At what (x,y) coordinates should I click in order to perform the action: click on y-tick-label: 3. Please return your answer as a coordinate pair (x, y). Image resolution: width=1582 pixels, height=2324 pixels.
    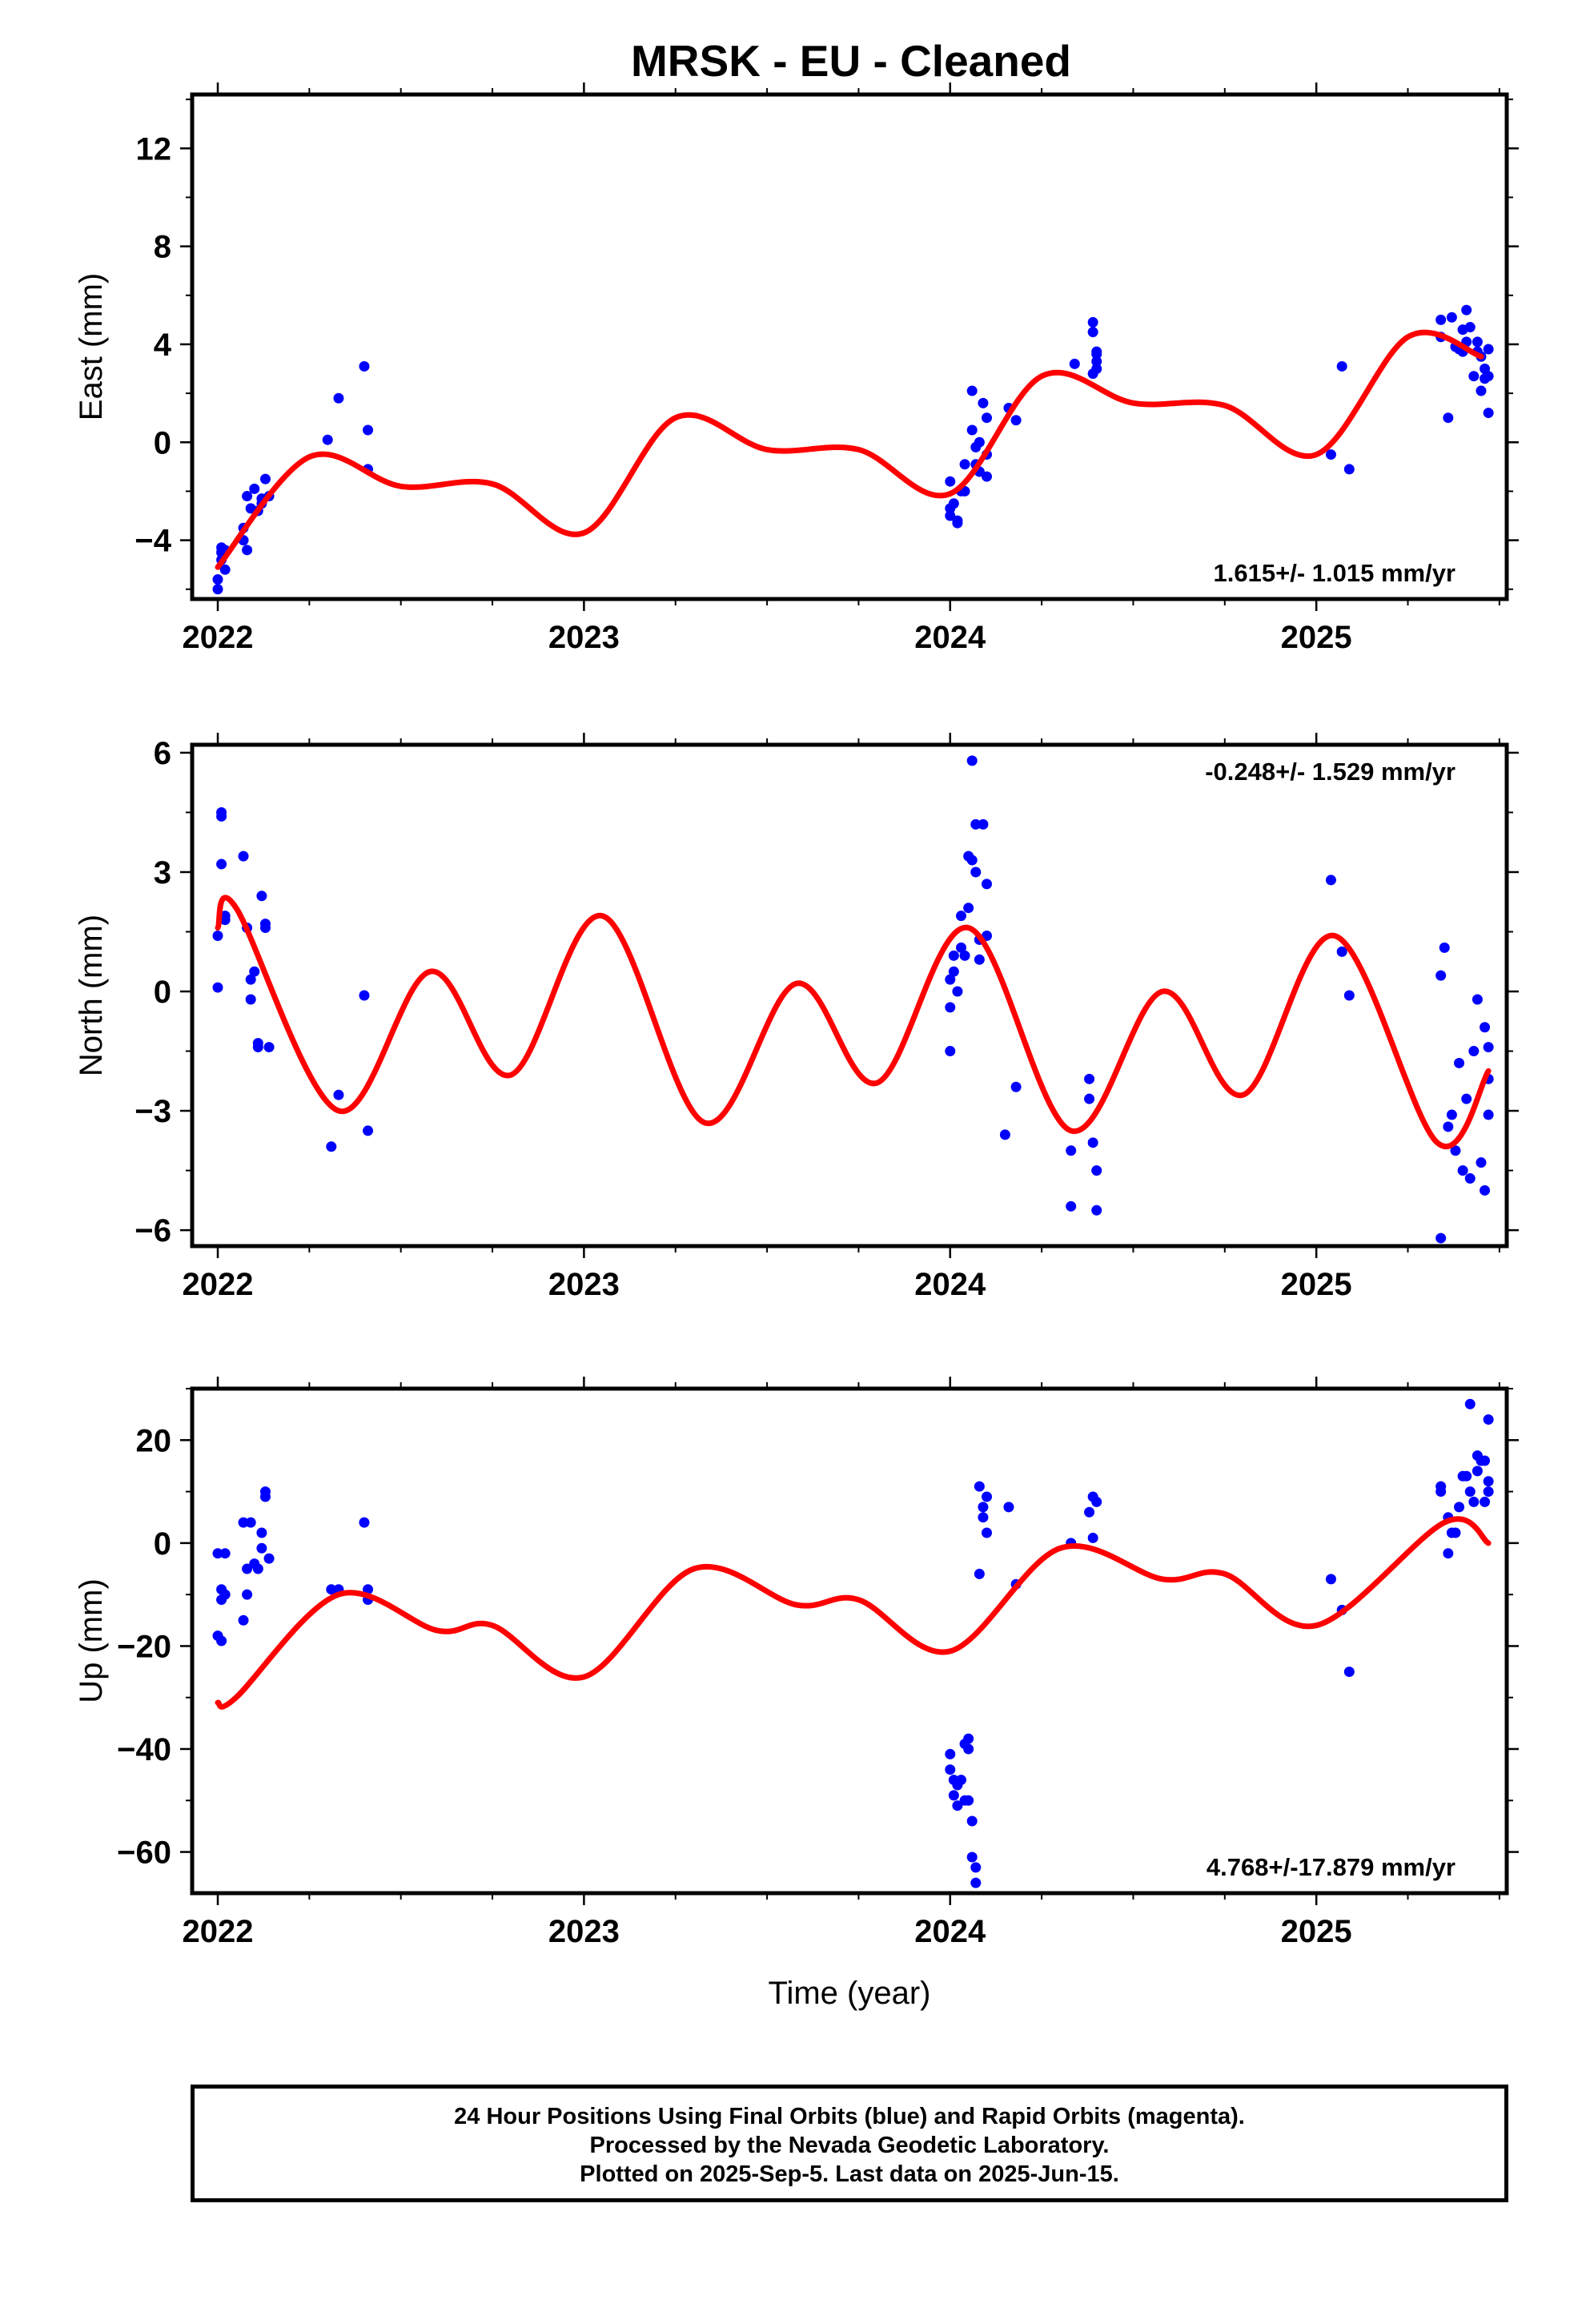
    Looking at the image, I should click on (162, 873).